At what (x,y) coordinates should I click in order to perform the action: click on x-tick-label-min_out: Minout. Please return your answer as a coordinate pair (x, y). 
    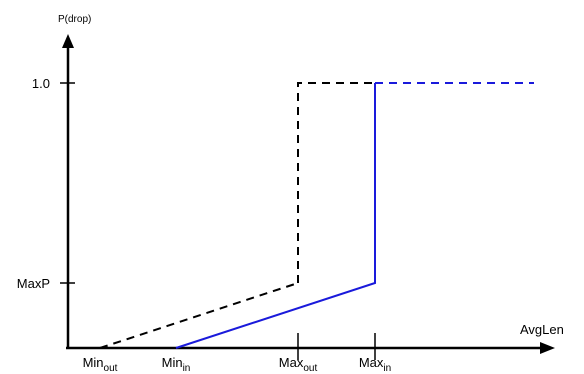
    Looking at the image, I should click on (100, 364).